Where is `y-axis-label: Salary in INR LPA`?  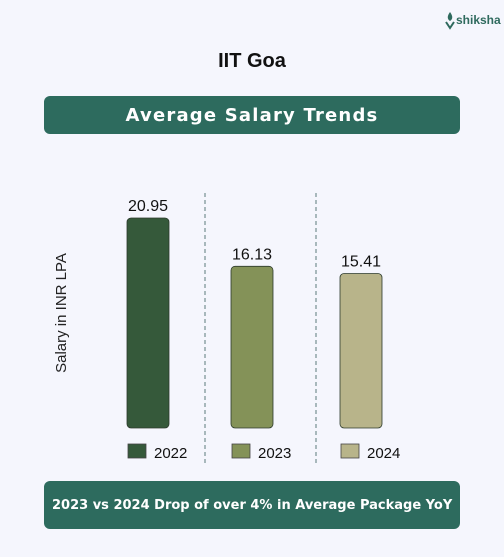 y-axis-label: Salary in INR LPA is located at coordinates (61, 313).